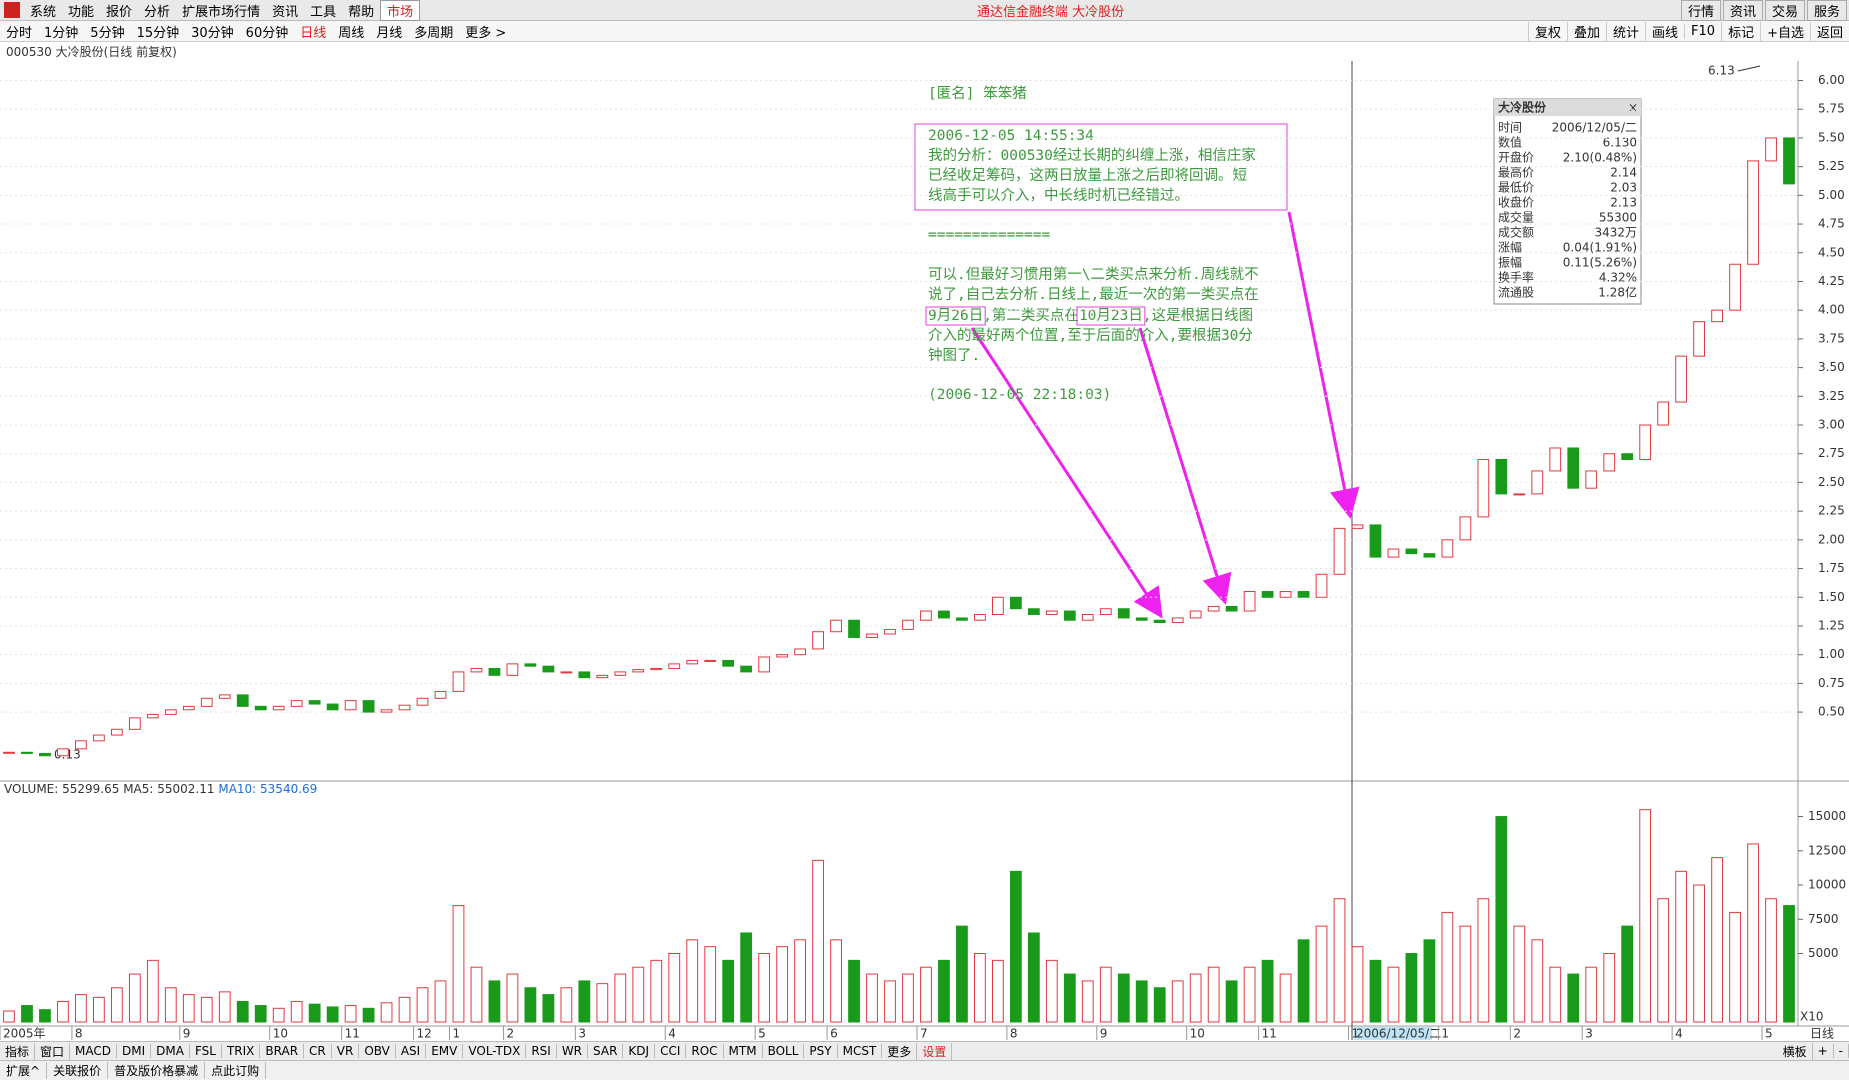  I want to click on tab-button: 横板, so click(1795, 1051).